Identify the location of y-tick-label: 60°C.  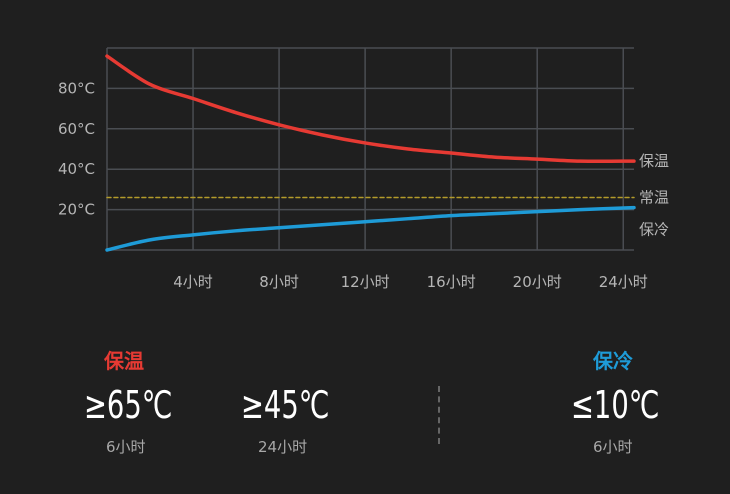
(76, 129).